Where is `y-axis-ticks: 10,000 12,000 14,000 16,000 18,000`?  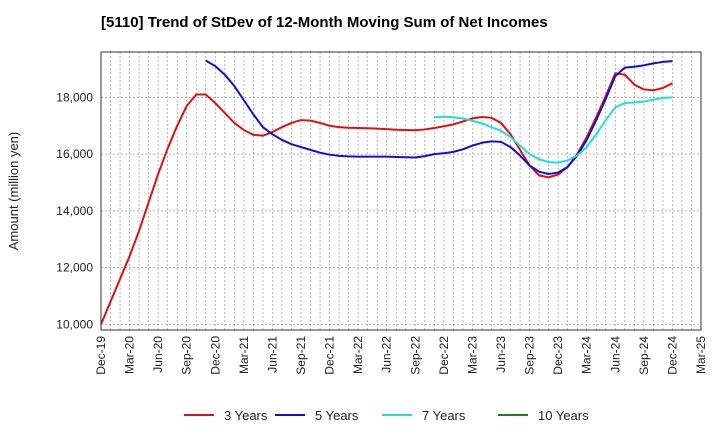
y-axis-ticks: 10,000 12,000 14,000 16,000 18,000 is located at coordinates (74, 210).